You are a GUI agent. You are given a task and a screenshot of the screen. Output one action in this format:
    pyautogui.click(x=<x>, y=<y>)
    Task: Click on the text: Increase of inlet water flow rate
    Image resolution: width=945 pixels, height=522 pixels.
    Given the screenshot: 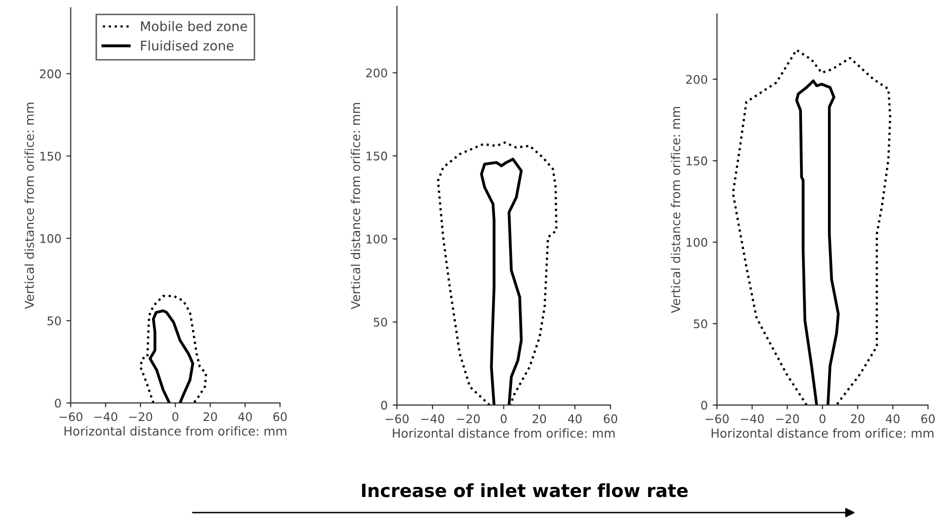 What is the action you would take?
    pyautogui.click(x=525, y=490)
    